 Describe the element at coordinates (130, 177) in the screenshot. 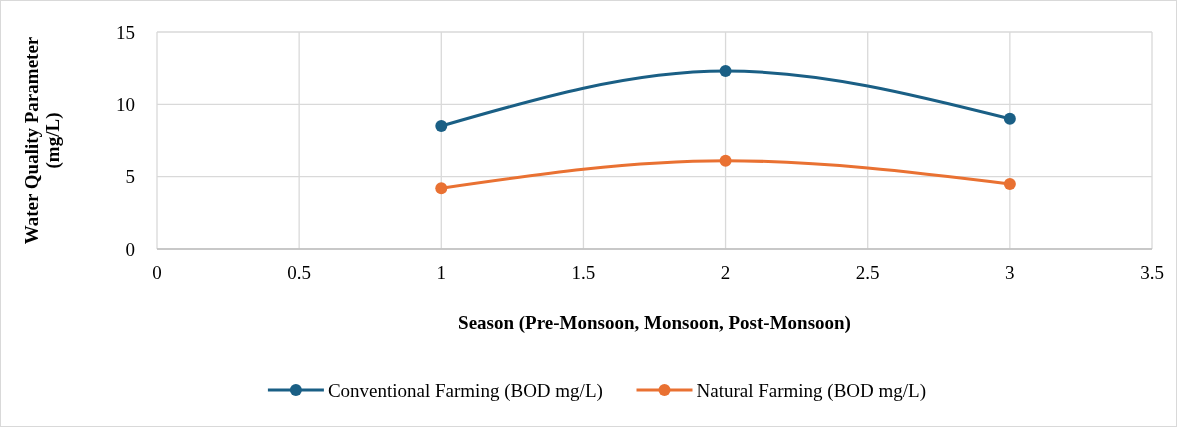

I see `y-tick-label: 5` at that location.